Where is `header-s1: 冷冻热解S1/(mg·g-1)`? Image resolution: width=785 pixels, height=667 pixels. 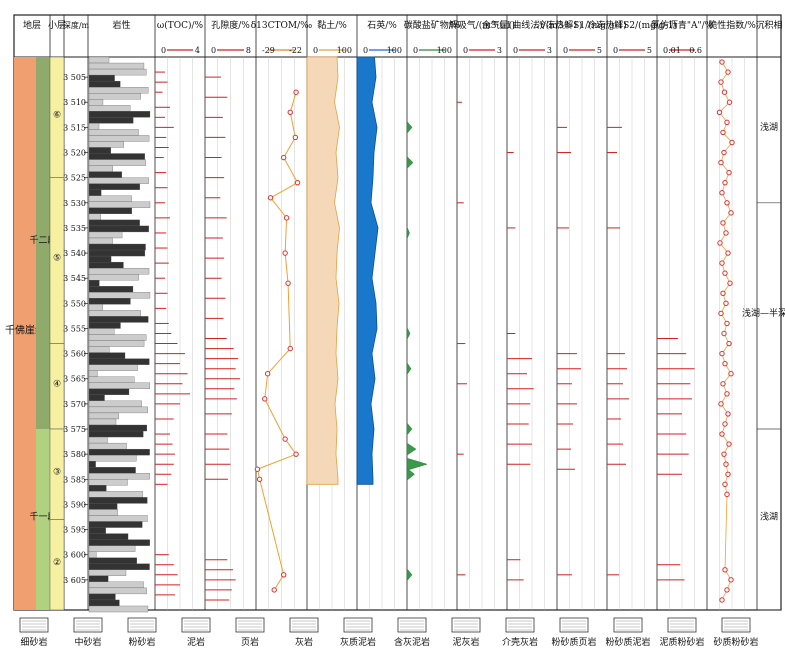
header-s1: 冷冻热解S1/(mg·g-1) is located at coordinates (582, 25).